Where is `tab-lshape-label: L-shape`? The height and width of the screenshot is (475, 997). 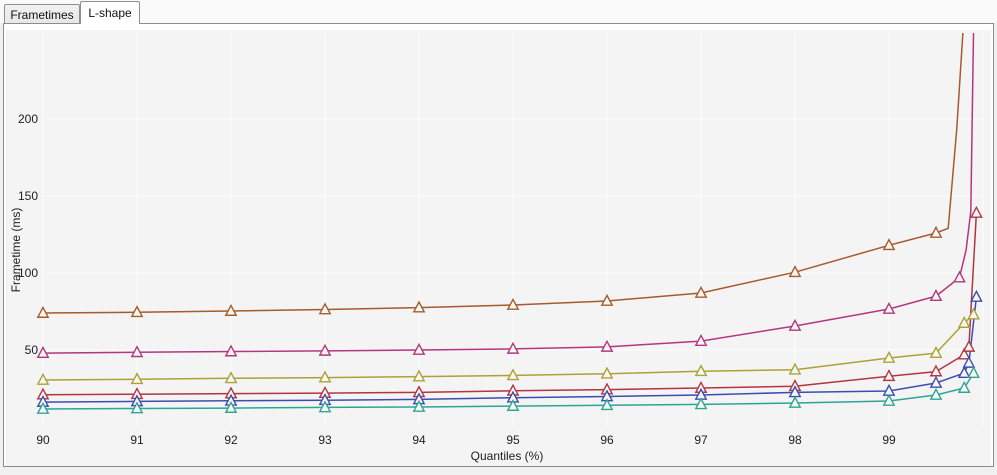
tab-lshape-label: L-shape is located at coordinates (110, 13).